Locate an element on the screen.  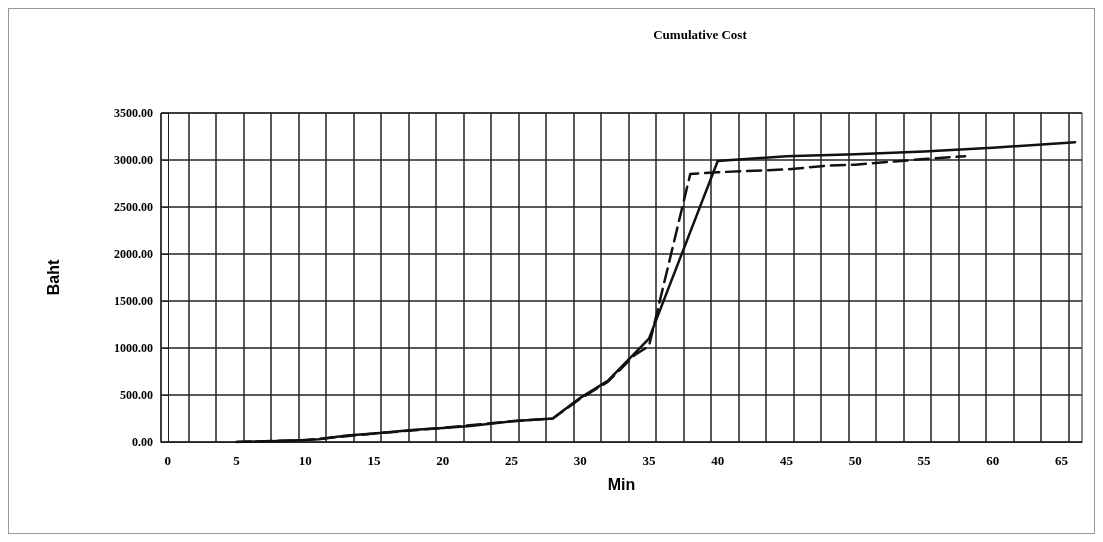
x-tick-label: 0 is located at coordinates (168, 460).